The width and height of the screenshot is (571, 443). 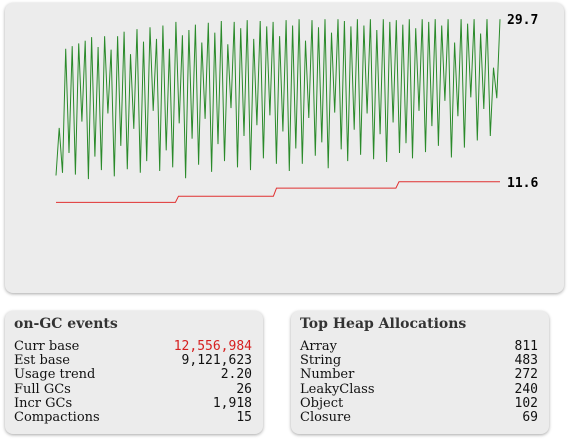 What do you see at coordinates (526, 389) in the screenshot?
I see `alloc-count: 240` at bounding box center [526, 389].